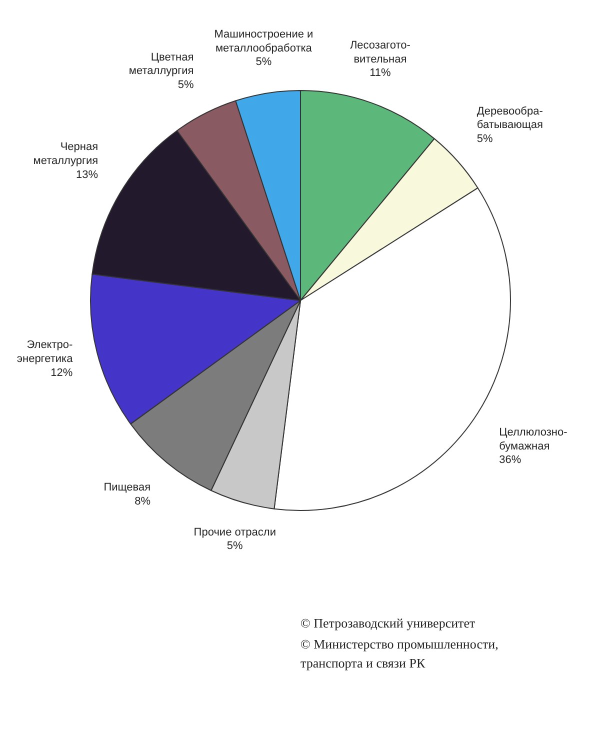 Image resolution: width=592 pixels, height=736 pixels. Describe the element at coordinates (127, 488) in the screenshot. I see `slice-label: Пищевая` at that location.